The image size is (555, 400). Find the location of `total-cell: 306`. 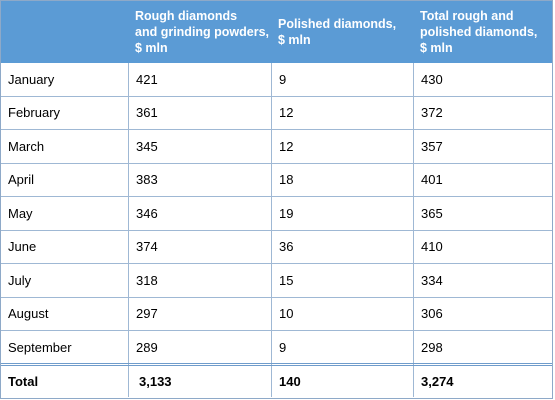

total-cell: 306 is located at coordinates (482, 313).